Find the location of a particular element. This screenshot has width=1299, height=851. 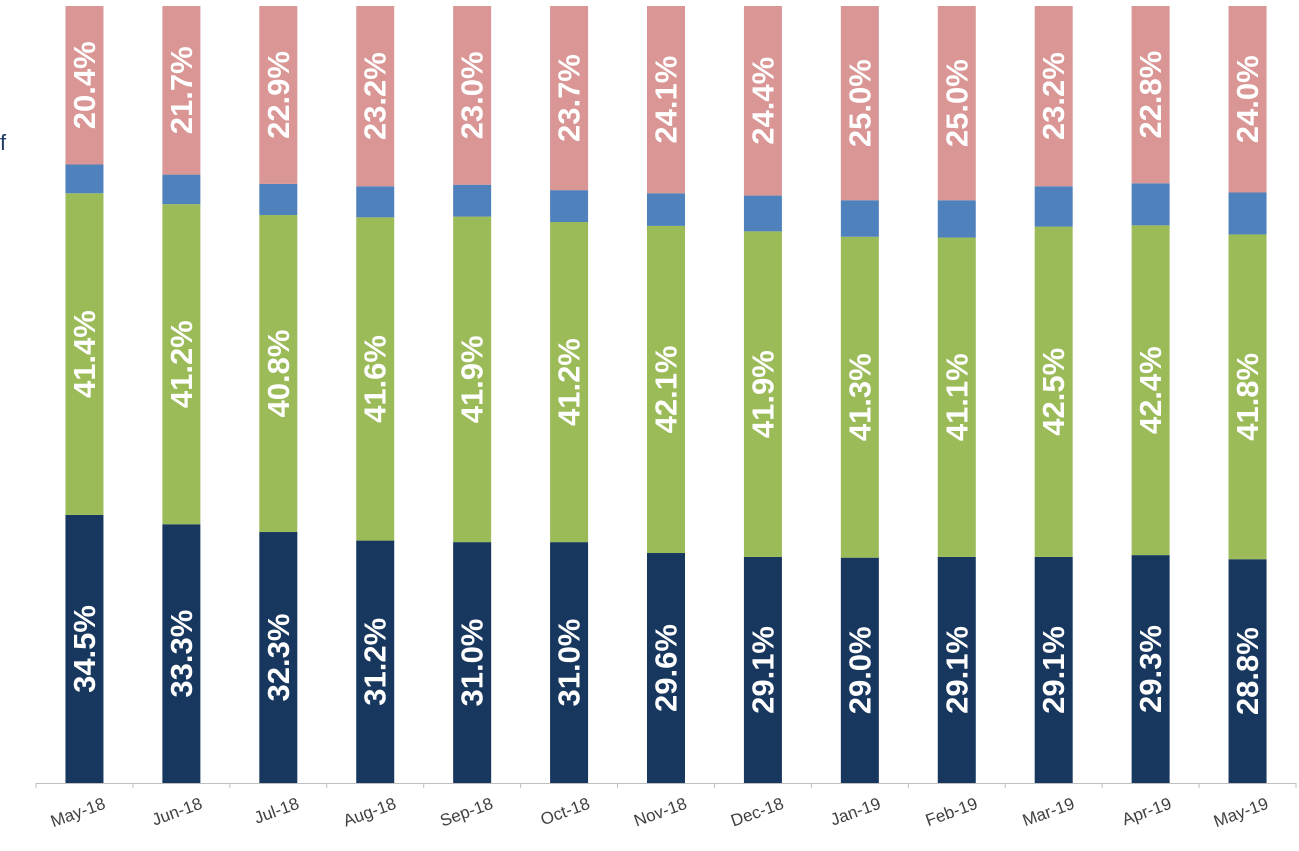

data-label-s0-Jun-18: 33.3% is located at coordinates (181, 654).